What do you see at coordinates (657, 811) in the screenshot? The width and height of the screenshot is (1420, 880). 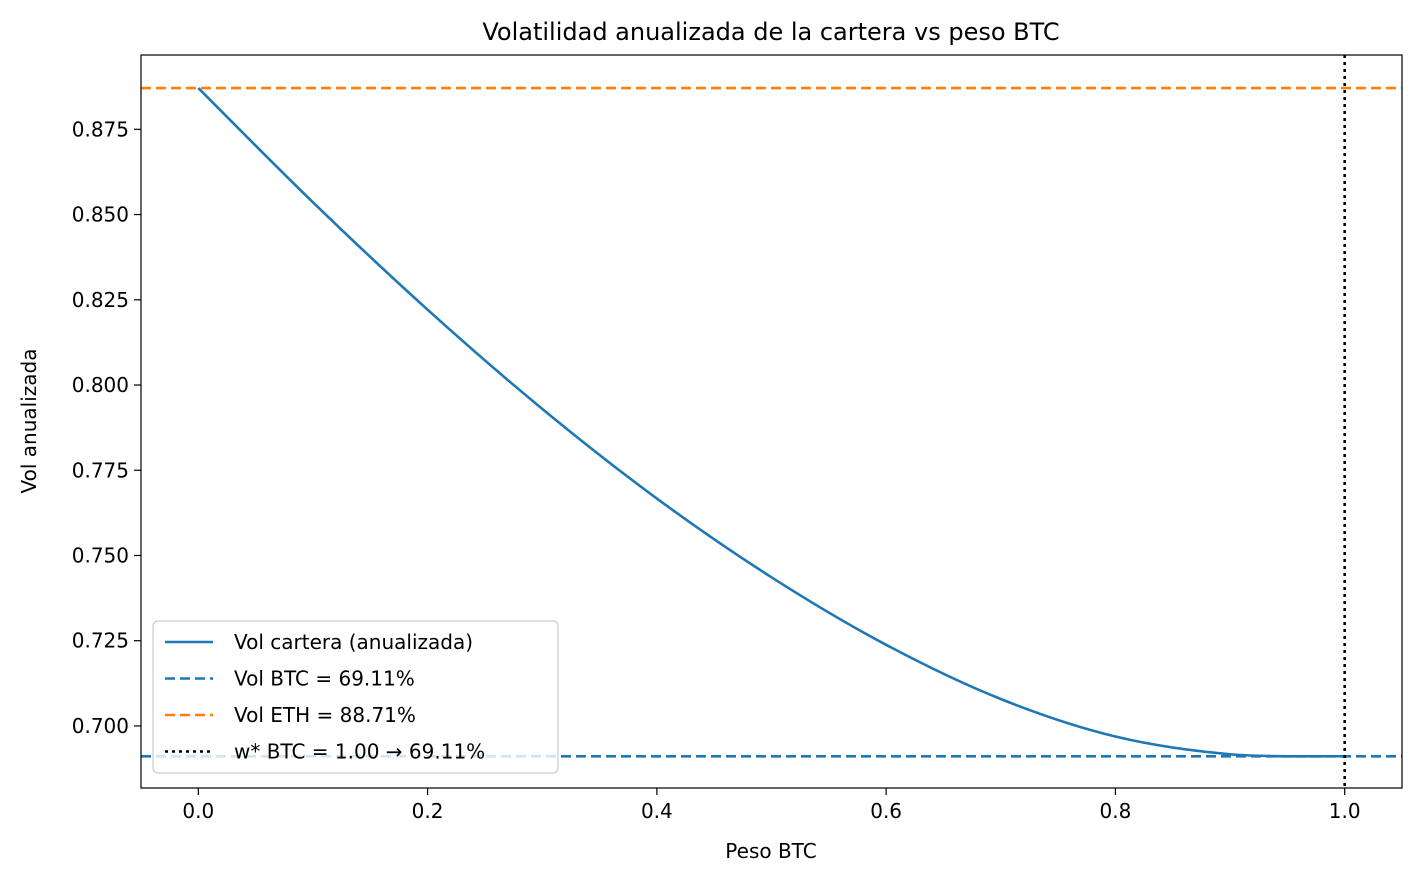 I see `x-tick-label-2: 0.4` at bounding box center [657, 811].